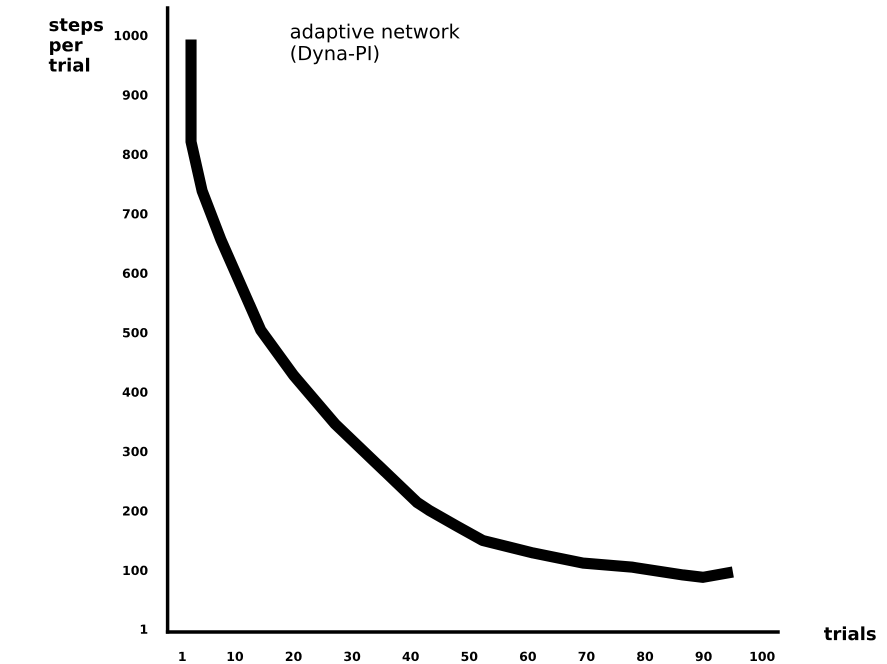  I want to click on x-tick-label: 100, so click(762, 657).